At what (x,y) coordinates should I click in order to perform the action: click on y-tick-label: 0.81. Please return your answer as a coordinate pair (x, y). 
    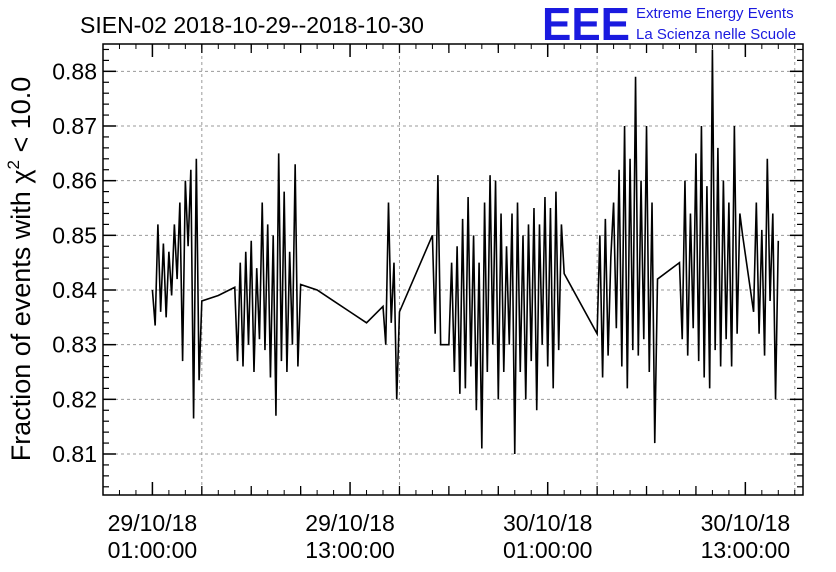
    Looking at the image, I should click on (74, 454).